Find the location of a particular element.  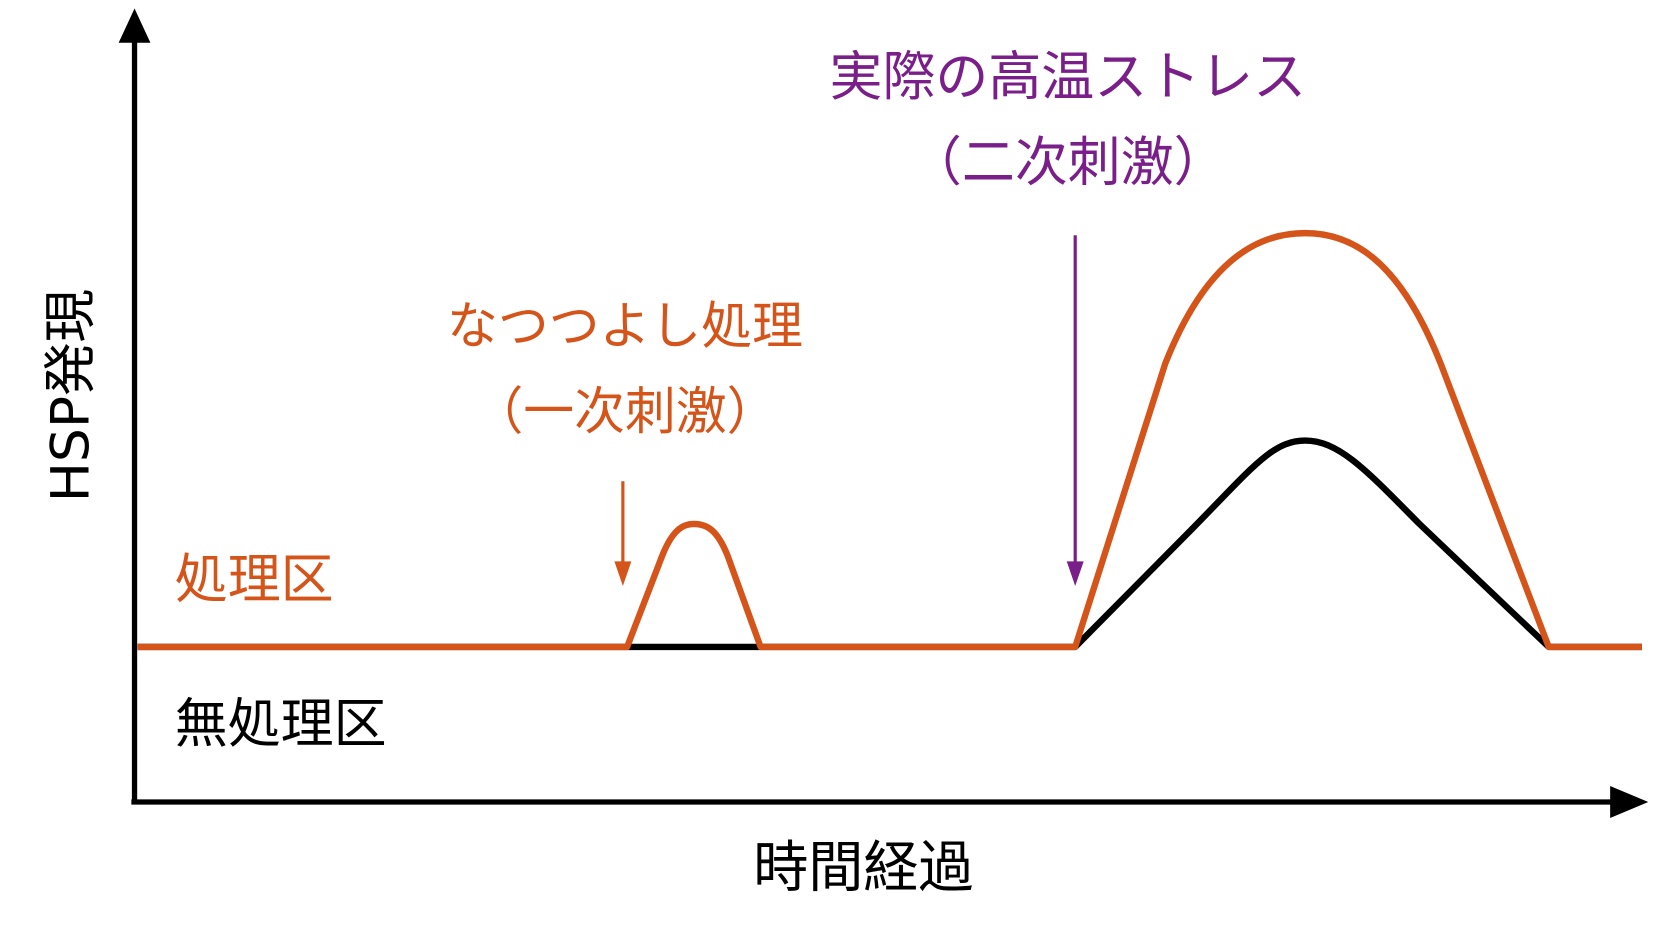

annotation-line: （二次刺激） is located at coordinates (1068, 162).